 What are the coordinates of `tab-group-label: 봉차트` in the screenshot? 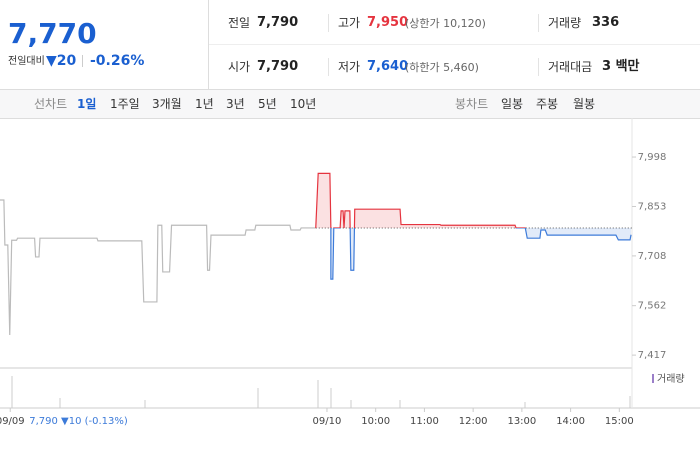 It's located at (472, 104).